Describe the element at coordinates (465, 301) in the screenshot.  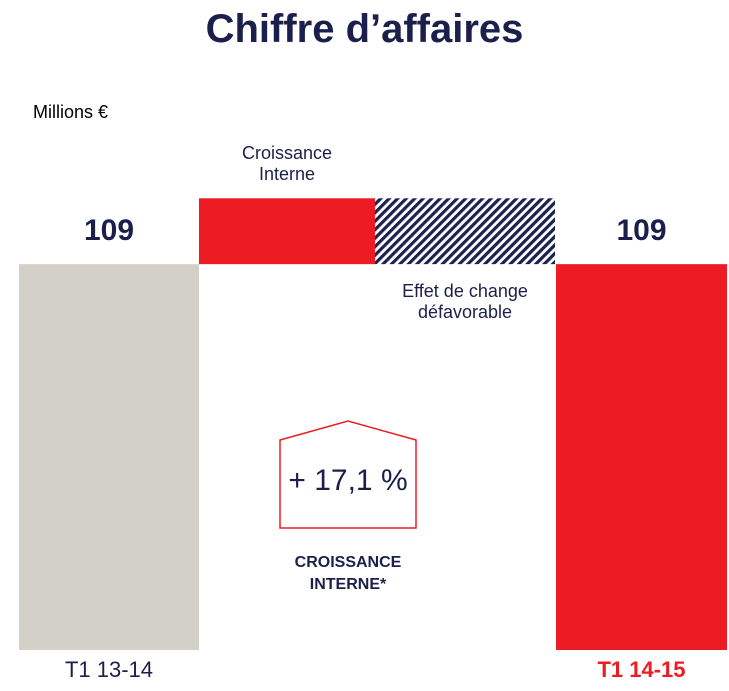
I see `segment-label: Effet de change défavorable` at that location.